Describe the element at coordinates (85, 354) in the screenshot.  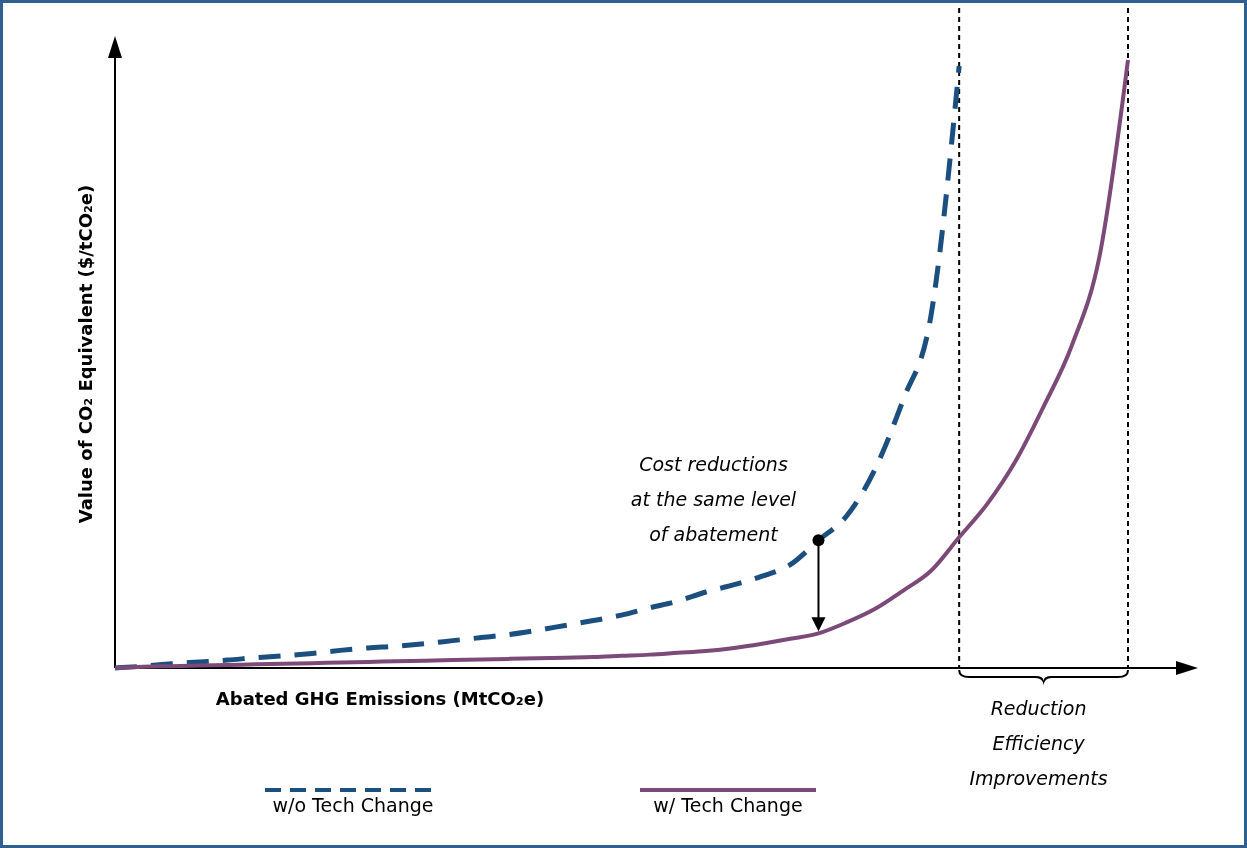
I see `y-axis-title: Value of CO₂ Equivalent ($/tCO₂e)` at that location.